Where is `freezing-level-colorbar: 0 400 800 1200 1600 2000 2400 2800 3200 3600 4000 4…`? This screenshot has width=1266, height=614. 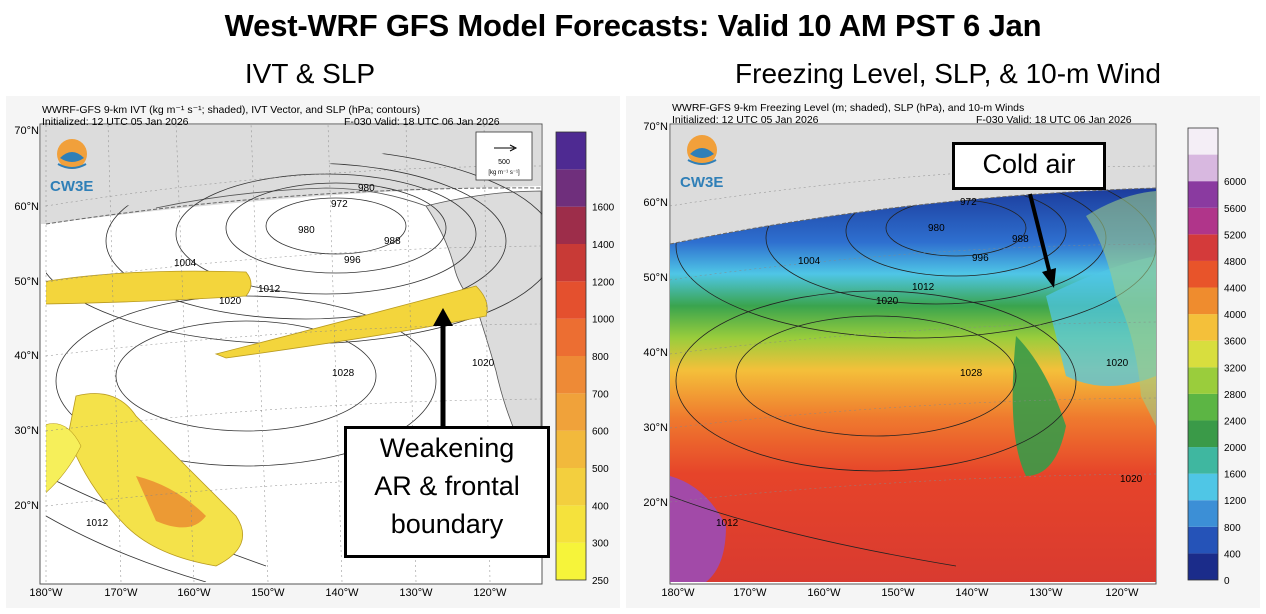
freezing-level-colorbar: 0 400 800 1200 1600 2000 2400 2800 3200 3600 4000 4… is located at coordinates (1217, 357).